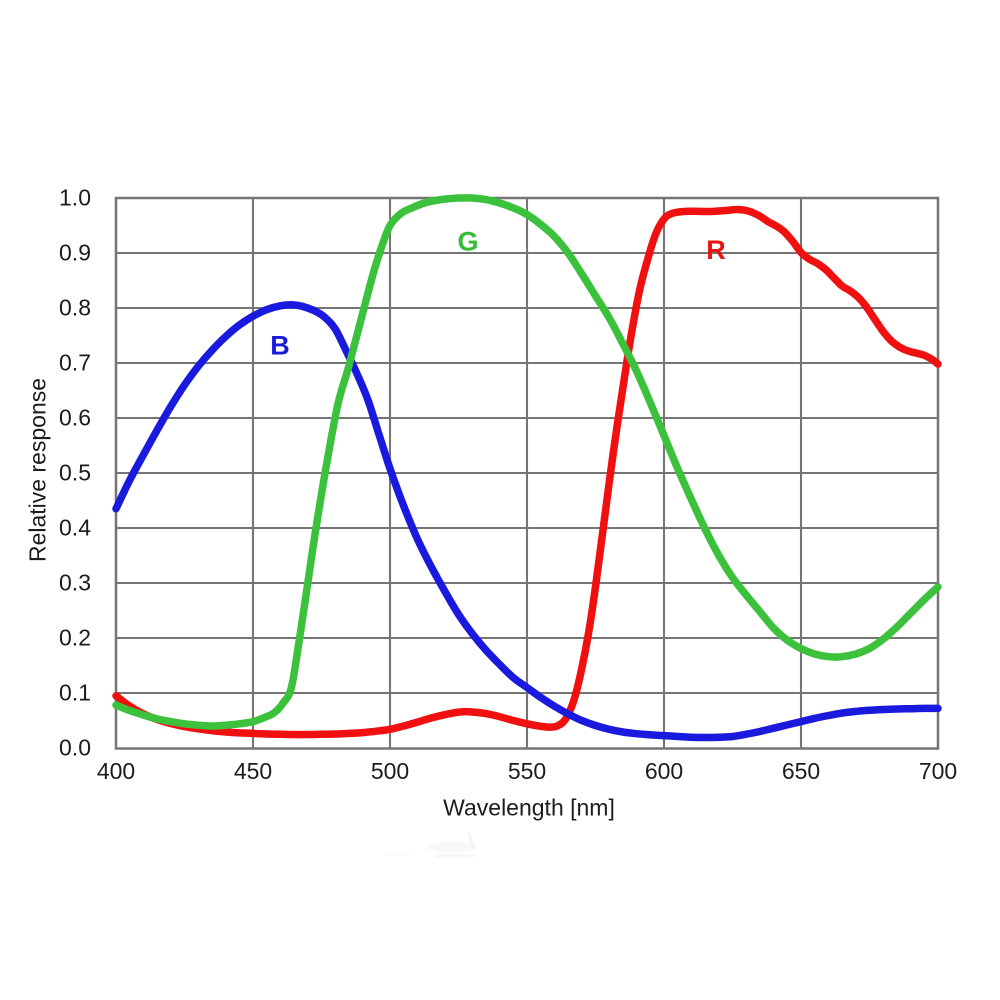  What do you see at coordinates (75, 638) in the screenshot?
I see `svg-text: 0.2` at bounding box center [75, 638].